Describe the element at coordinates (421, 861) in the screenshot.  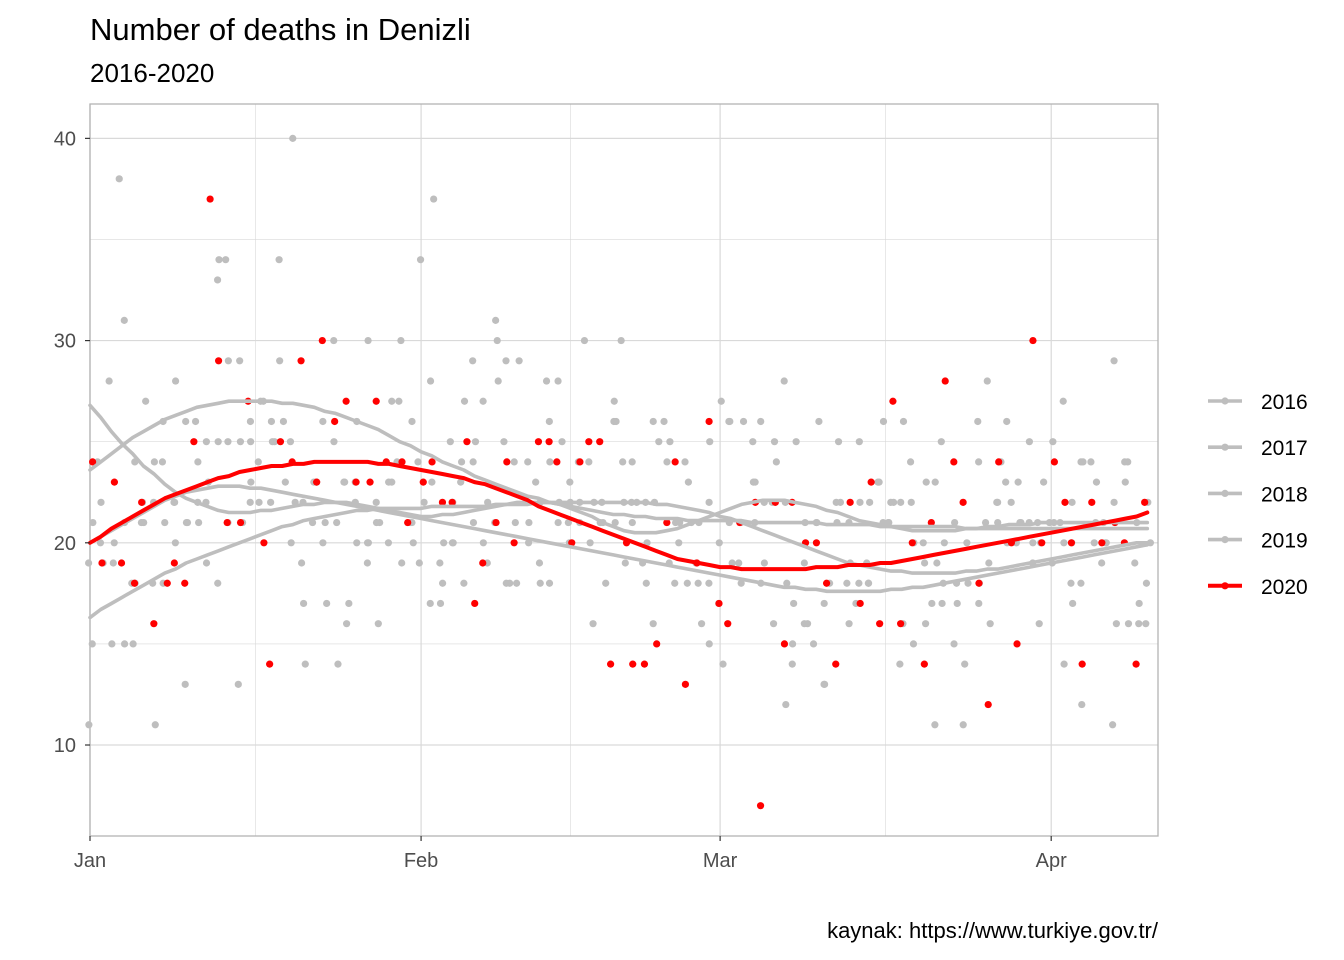
I see `x-tick-label: Feb` at that location.